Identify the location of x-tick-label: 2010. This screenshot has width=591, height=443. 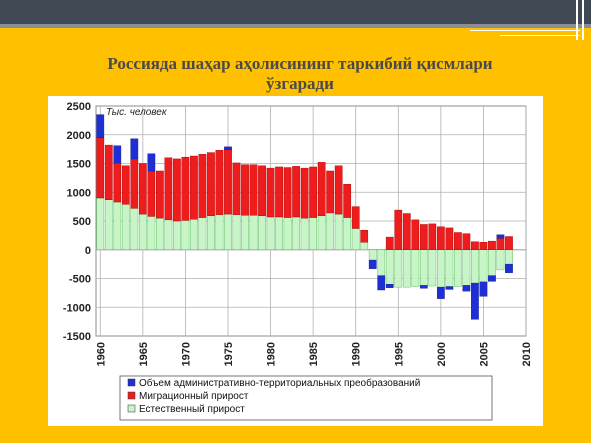
(527, 354).